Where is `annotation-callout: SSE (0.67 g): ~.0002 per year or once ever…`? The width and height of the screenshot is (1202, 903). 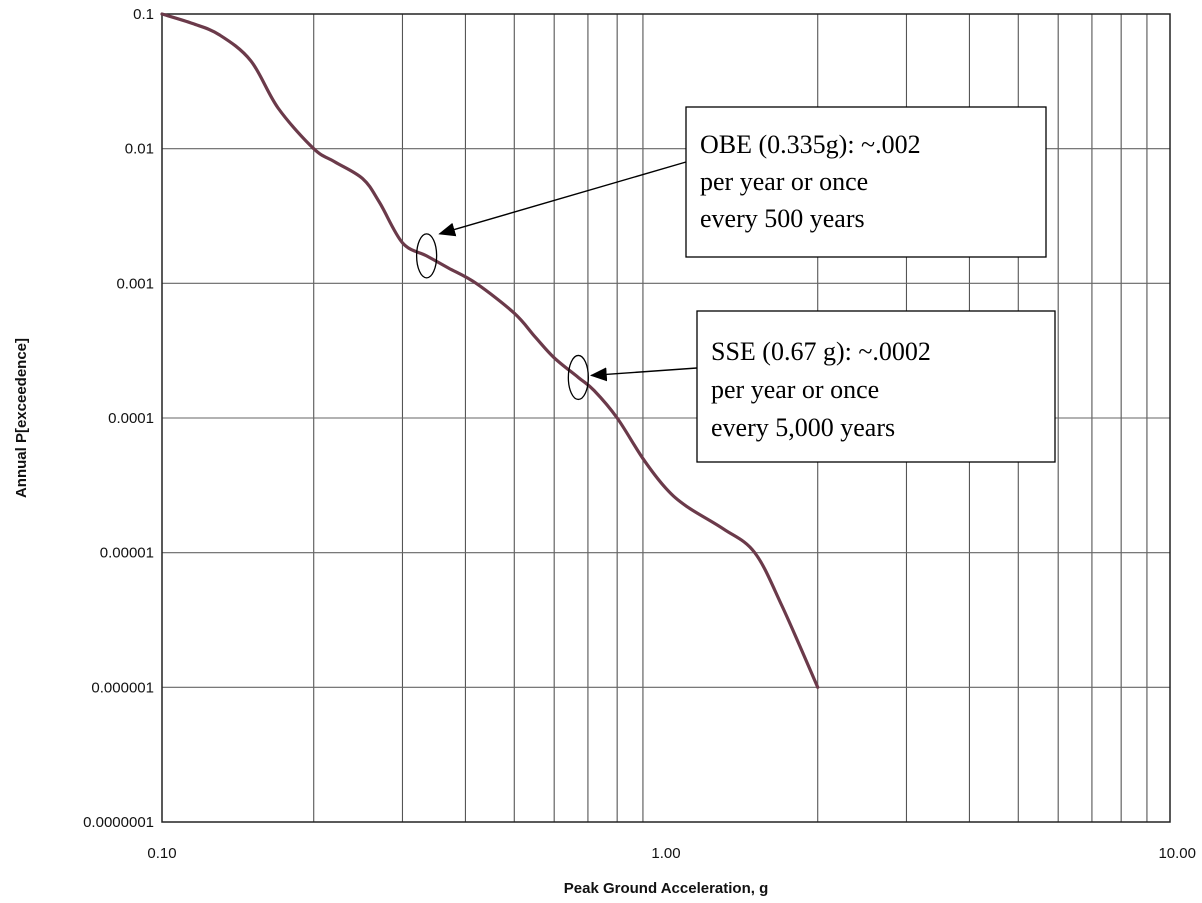
annotation-callout: SSE (0.67 g): ~.0002 per year or once ever… is located at coordinates (811, 386).